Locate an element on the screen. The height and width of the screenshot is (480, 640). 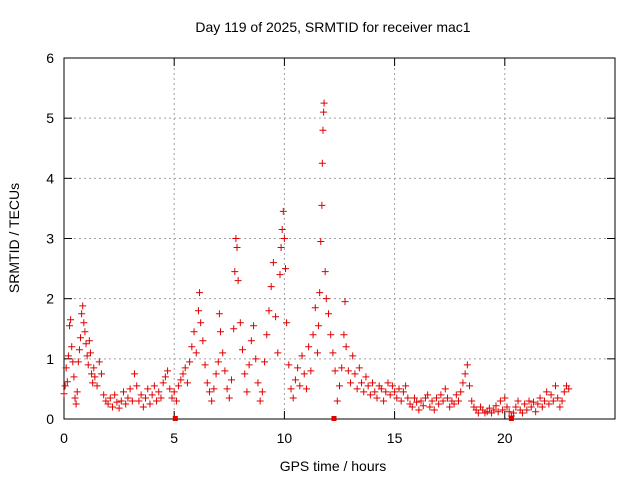
x-tick-label-0: 0 is located at coordinates (64, 438).